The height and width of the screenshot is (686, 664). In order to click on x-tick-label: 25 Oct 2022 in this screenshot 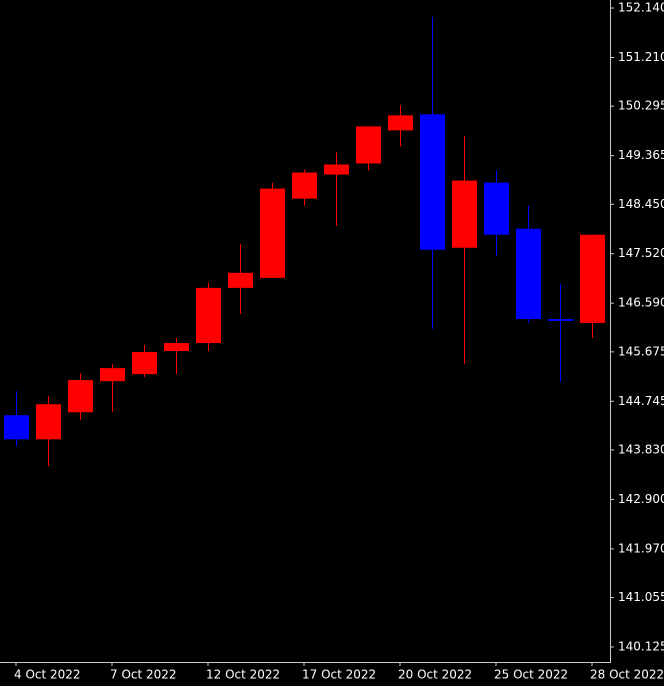, I will do `click(531, 675)`.